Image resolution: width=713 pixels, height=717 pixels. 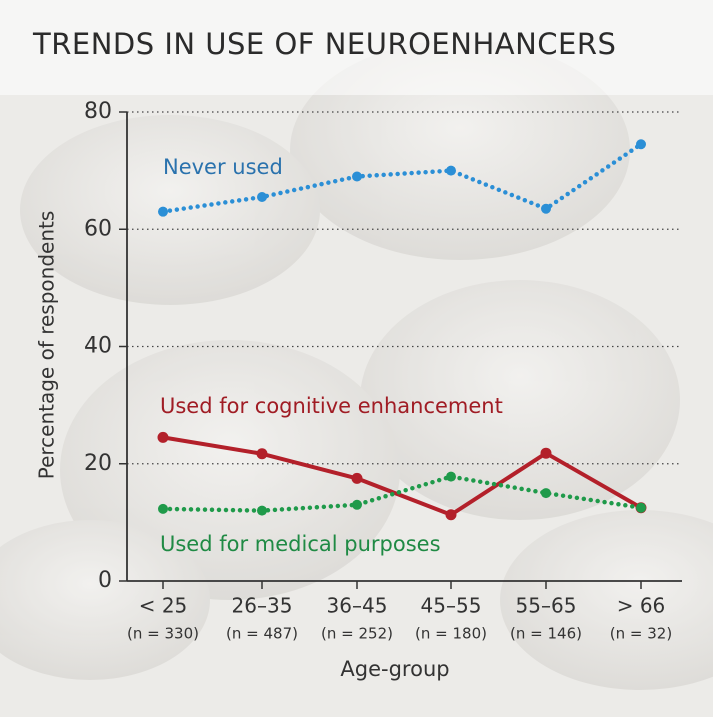 What do you see at coordinates (262, 606) in the screenshot?
I see `x-tick-label: 26–35` at bounding box center [262, 606].